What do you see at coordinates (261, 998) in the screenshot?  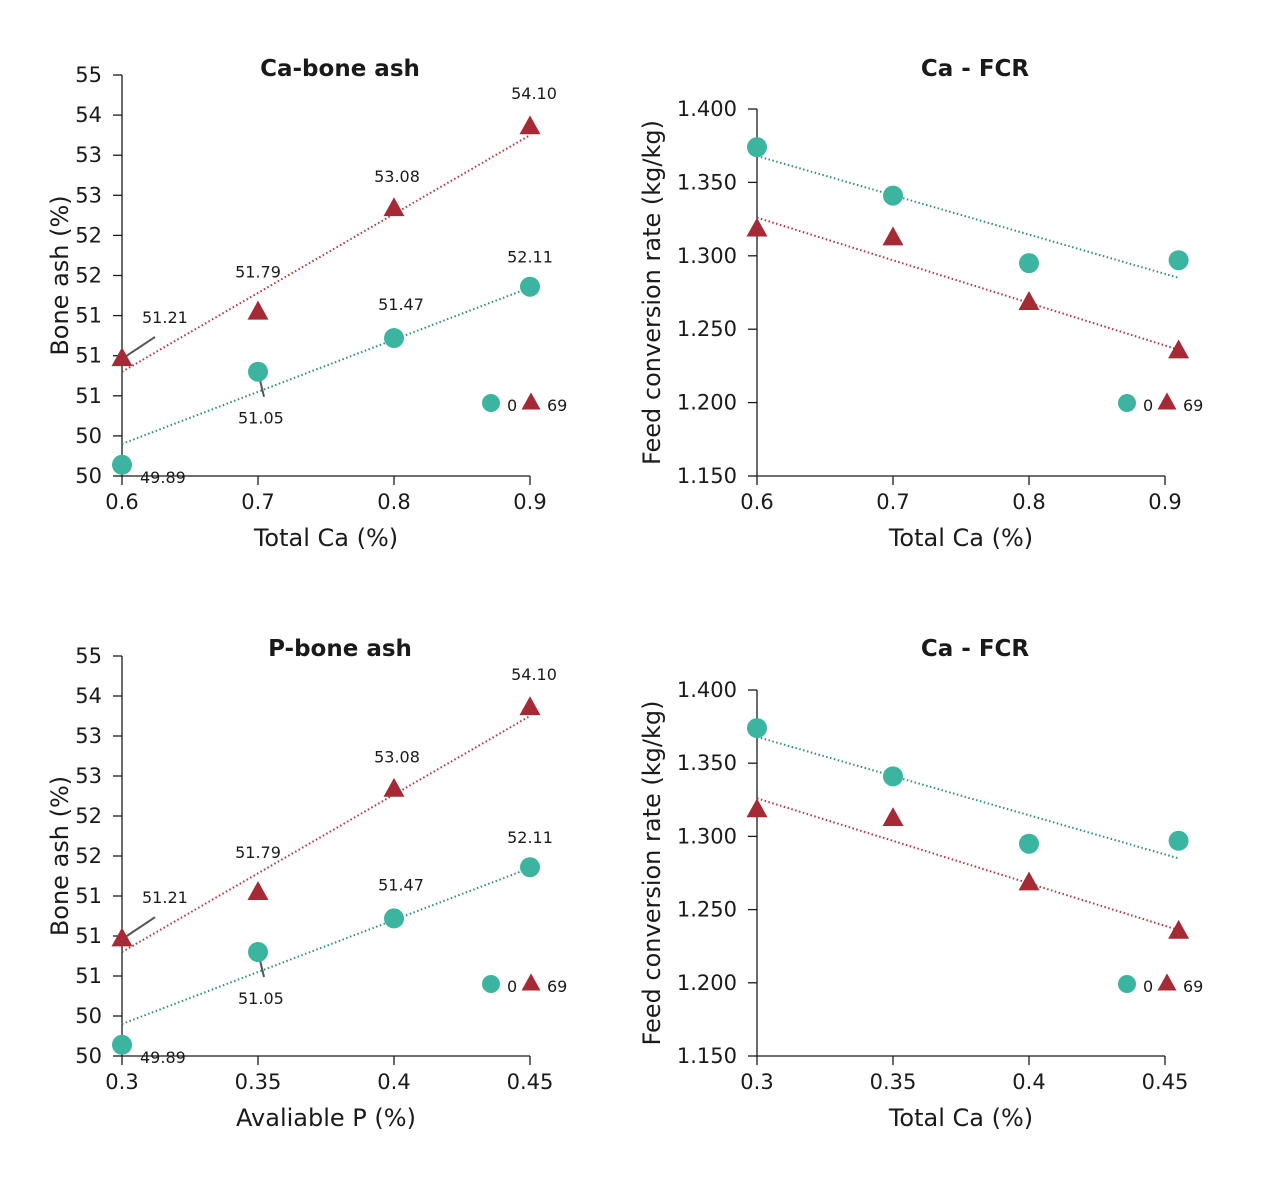 I see `data-label: 51.05` at bounding box center [261, 998].